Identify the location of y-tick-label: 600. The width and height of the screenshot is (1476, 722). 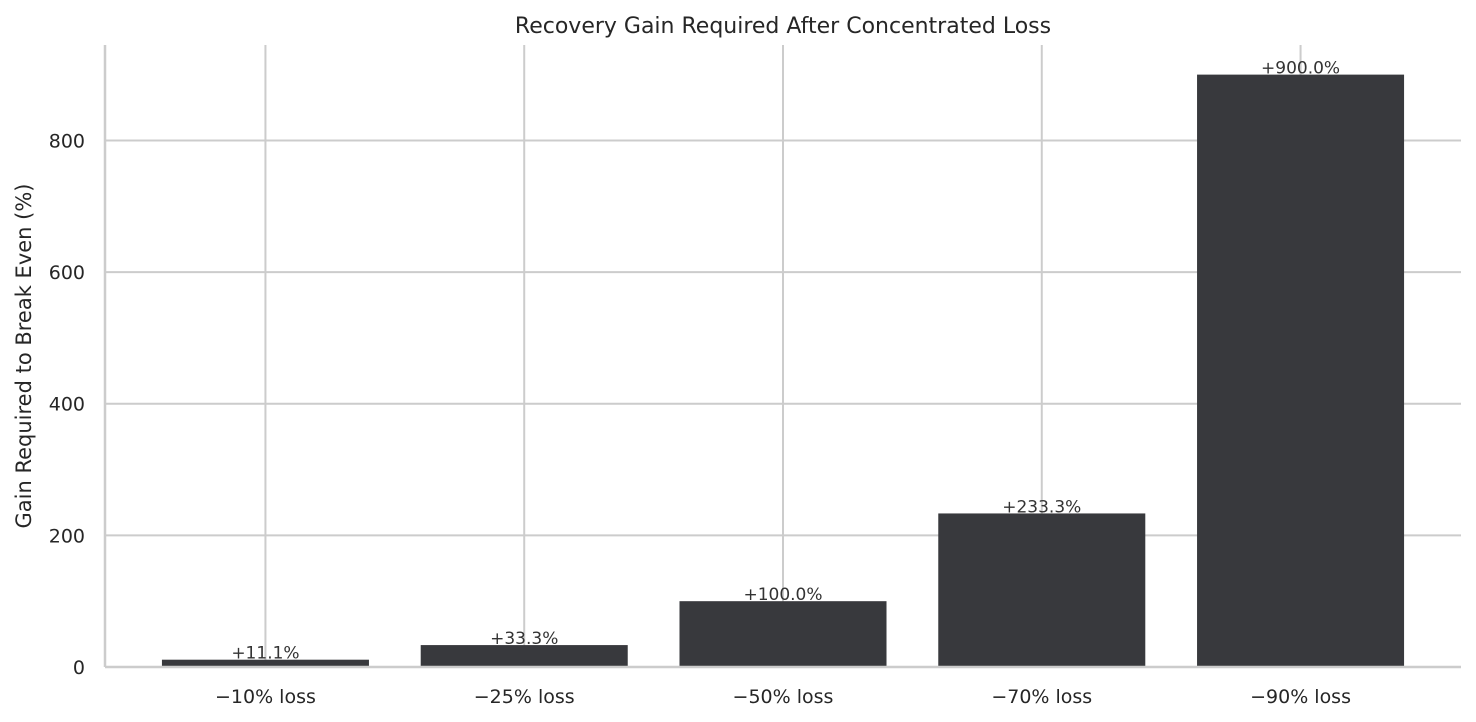
(67, 273).